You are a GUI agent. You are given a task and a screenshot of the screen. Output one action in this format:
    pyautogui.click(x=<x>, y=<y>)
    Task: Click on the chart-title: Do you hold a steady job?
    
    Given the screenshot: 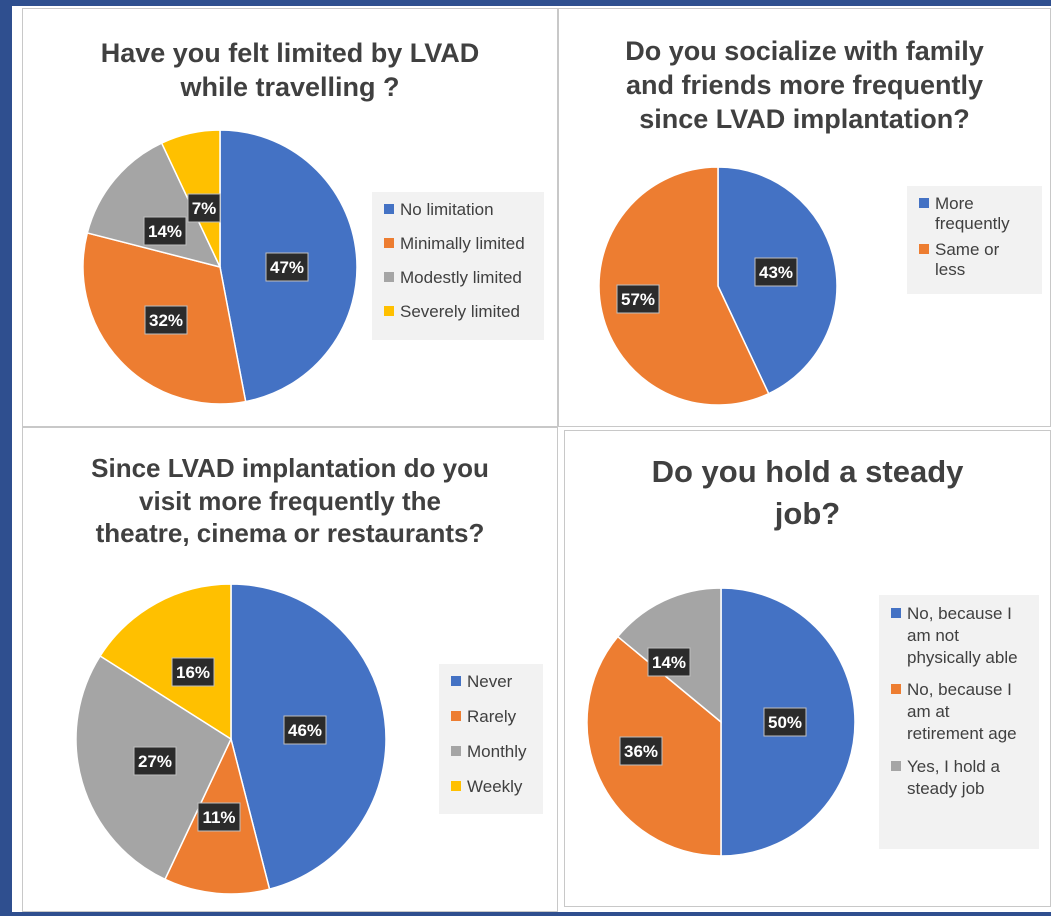 What is the action you would take?
    pyautogui.click(x=807, y=492)
    